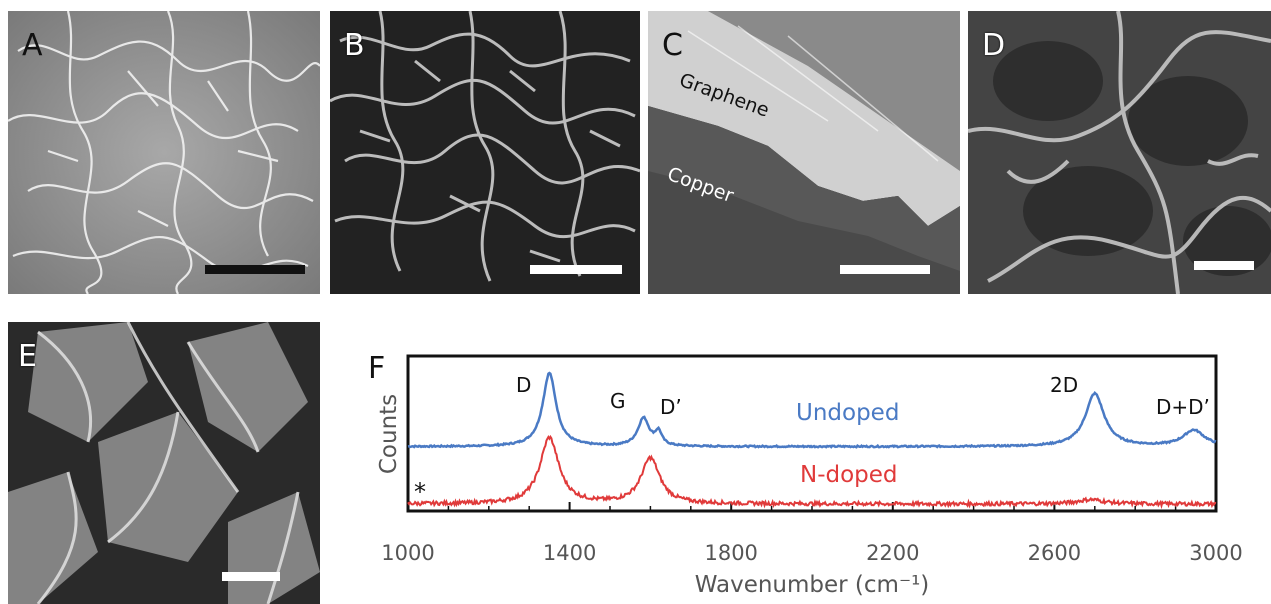 The height and width of the screenshot is (604, 1271). I want to click on series-line-undoped, so click(812, 410).